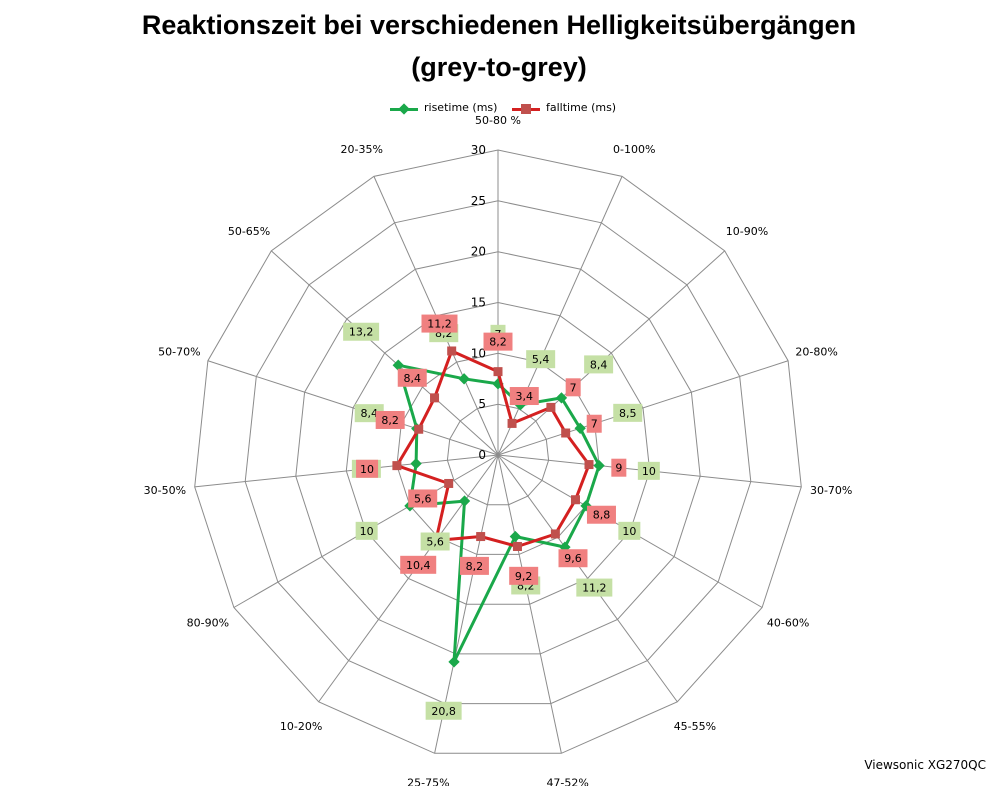  I want to click on falltime-data-label: 5,6, so click(423, 498).